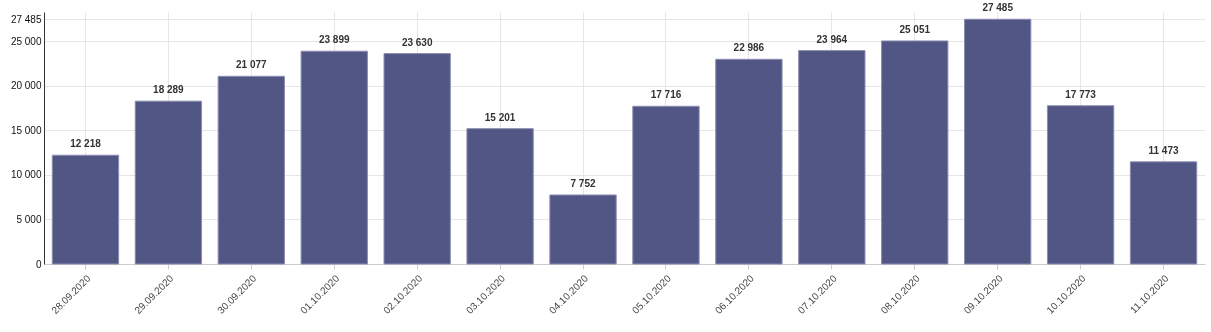 The image size is (1211, 332). Describe the element at coordinates (38, 264) in the screenshot. I see `y-tick-label: 0` at that location.